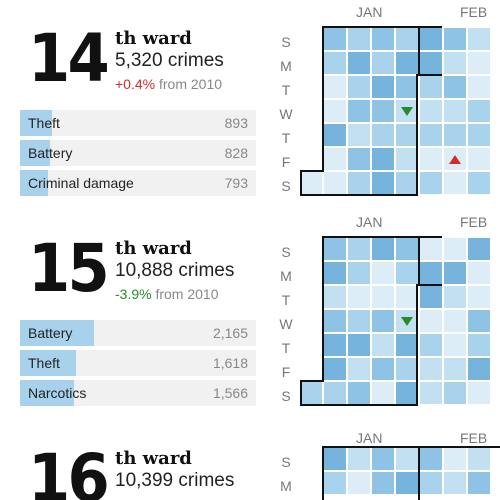  What do you see at coordinates (138, 123) in the screenshot?
I see `crime-type-row: Theft 893` at bounding box center [138, 123].